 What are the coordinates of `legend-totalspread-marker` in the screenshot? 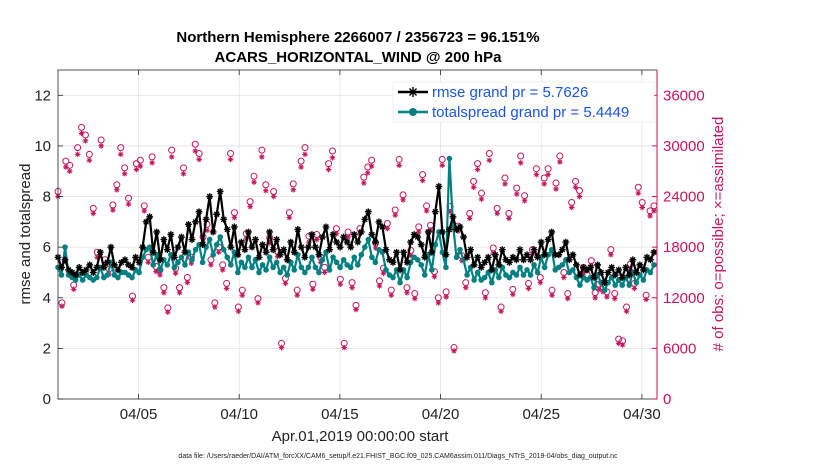 It's located at (413, 112).